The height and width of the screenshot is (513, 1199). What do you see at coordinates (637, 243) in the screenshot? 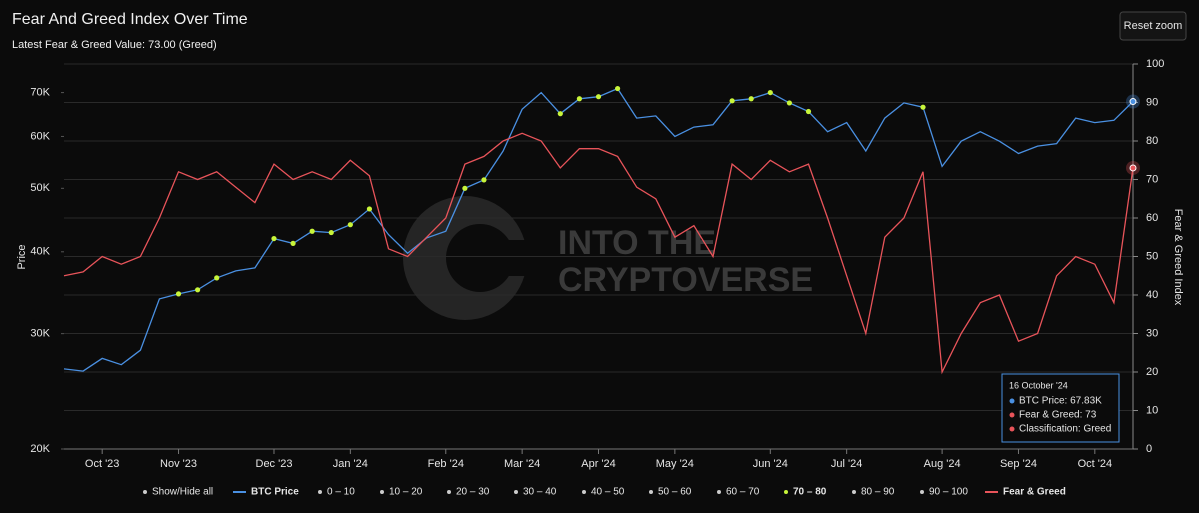
I see `watermark-text: INTO THE` at bounding box center [637, 243].